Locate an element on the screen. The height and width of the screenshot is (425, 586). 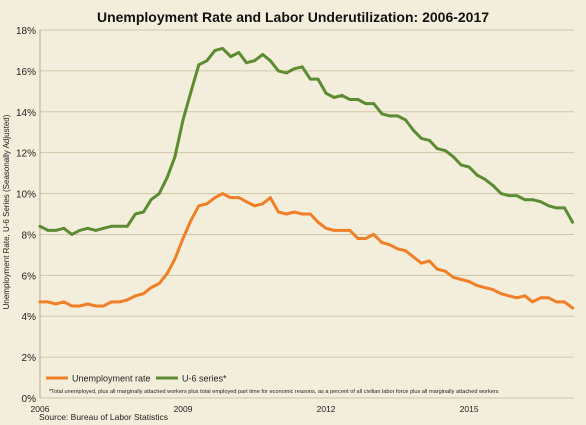
y-tick-label: 16% is located at coordinates (26, 72).